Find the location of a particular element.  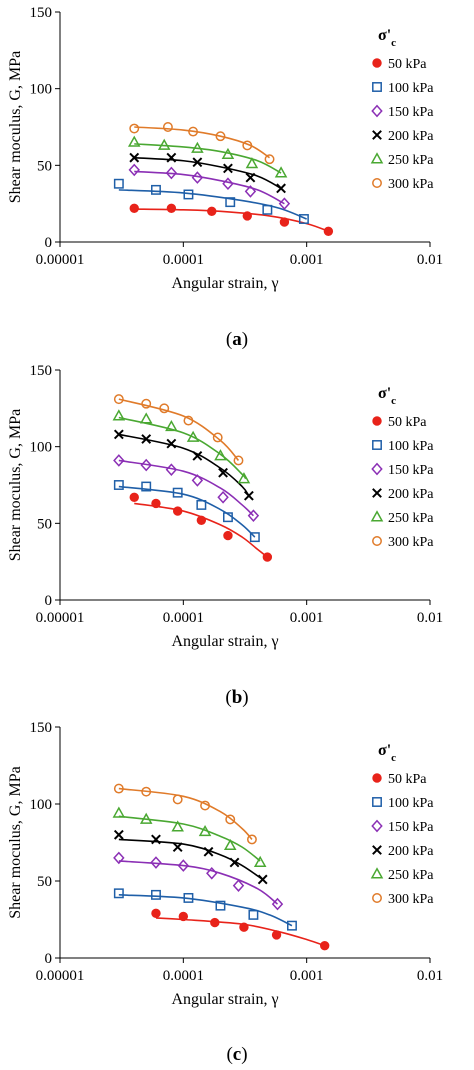

x-tick-label: 0.001 is located at coordinates (307, 618).